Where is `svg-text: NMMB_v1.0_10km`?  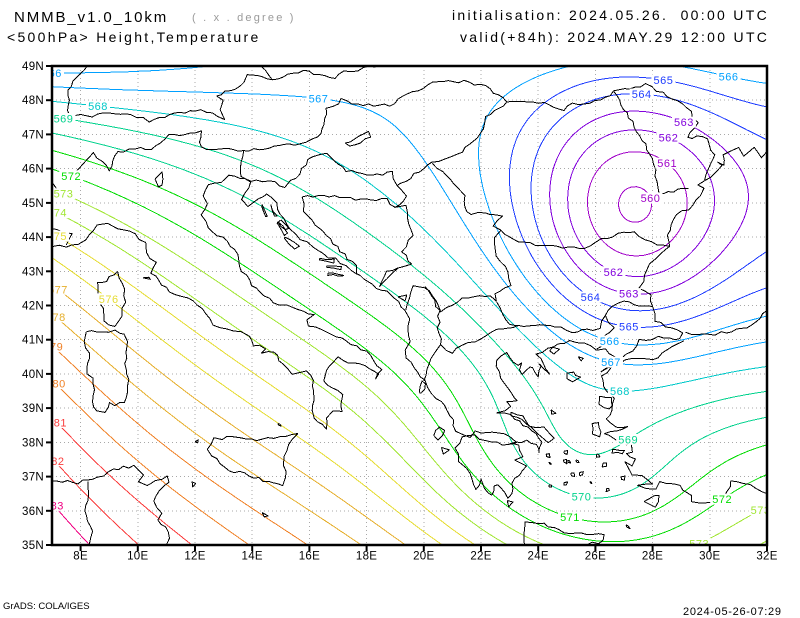 svg-text: NMMB_v1.0_10km is located at coordinates (91, 17).